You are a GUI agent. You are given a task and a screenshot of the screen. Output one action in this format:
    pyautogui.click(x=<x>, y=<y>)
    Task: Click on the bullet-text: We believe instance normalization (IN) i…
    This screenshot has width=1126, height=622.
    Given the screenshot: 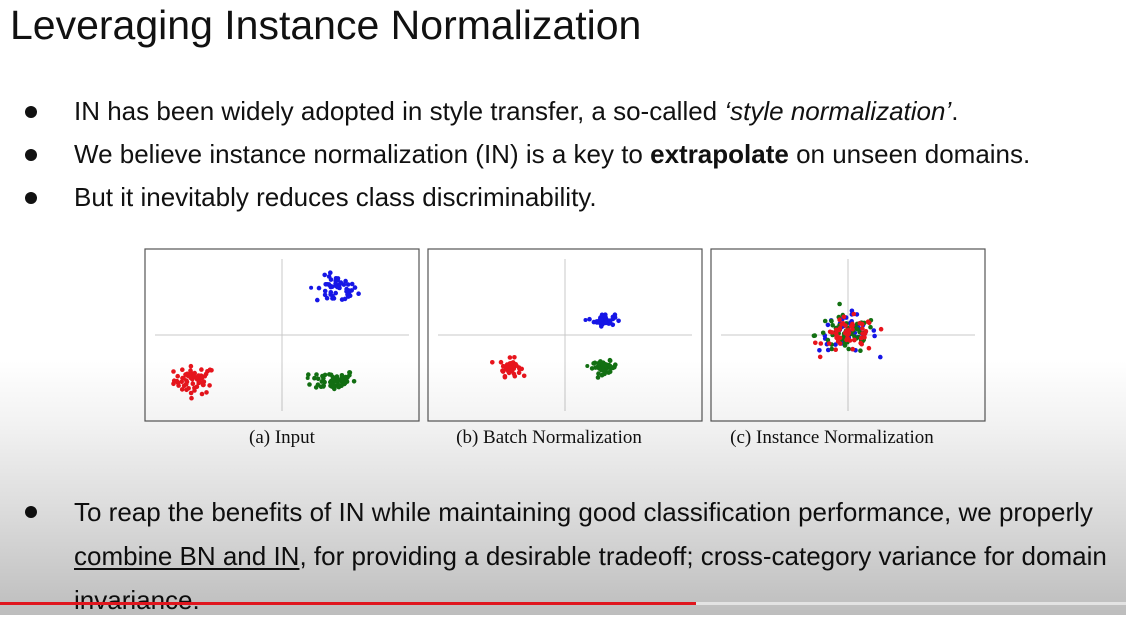 What is the action you would take?
    pyautogui.click(x=552, y=154)
    